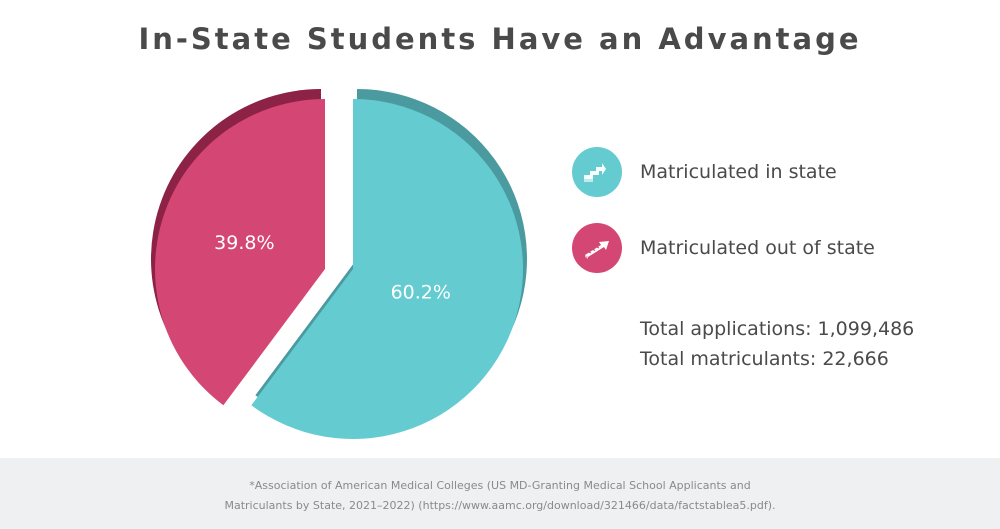 Image resolution: width=1000 pixels, height=529 pixels. Describe the element at coordinates (244, 243) in the screenshot. I see `pie-label-out-state: 39.8%` at that location.